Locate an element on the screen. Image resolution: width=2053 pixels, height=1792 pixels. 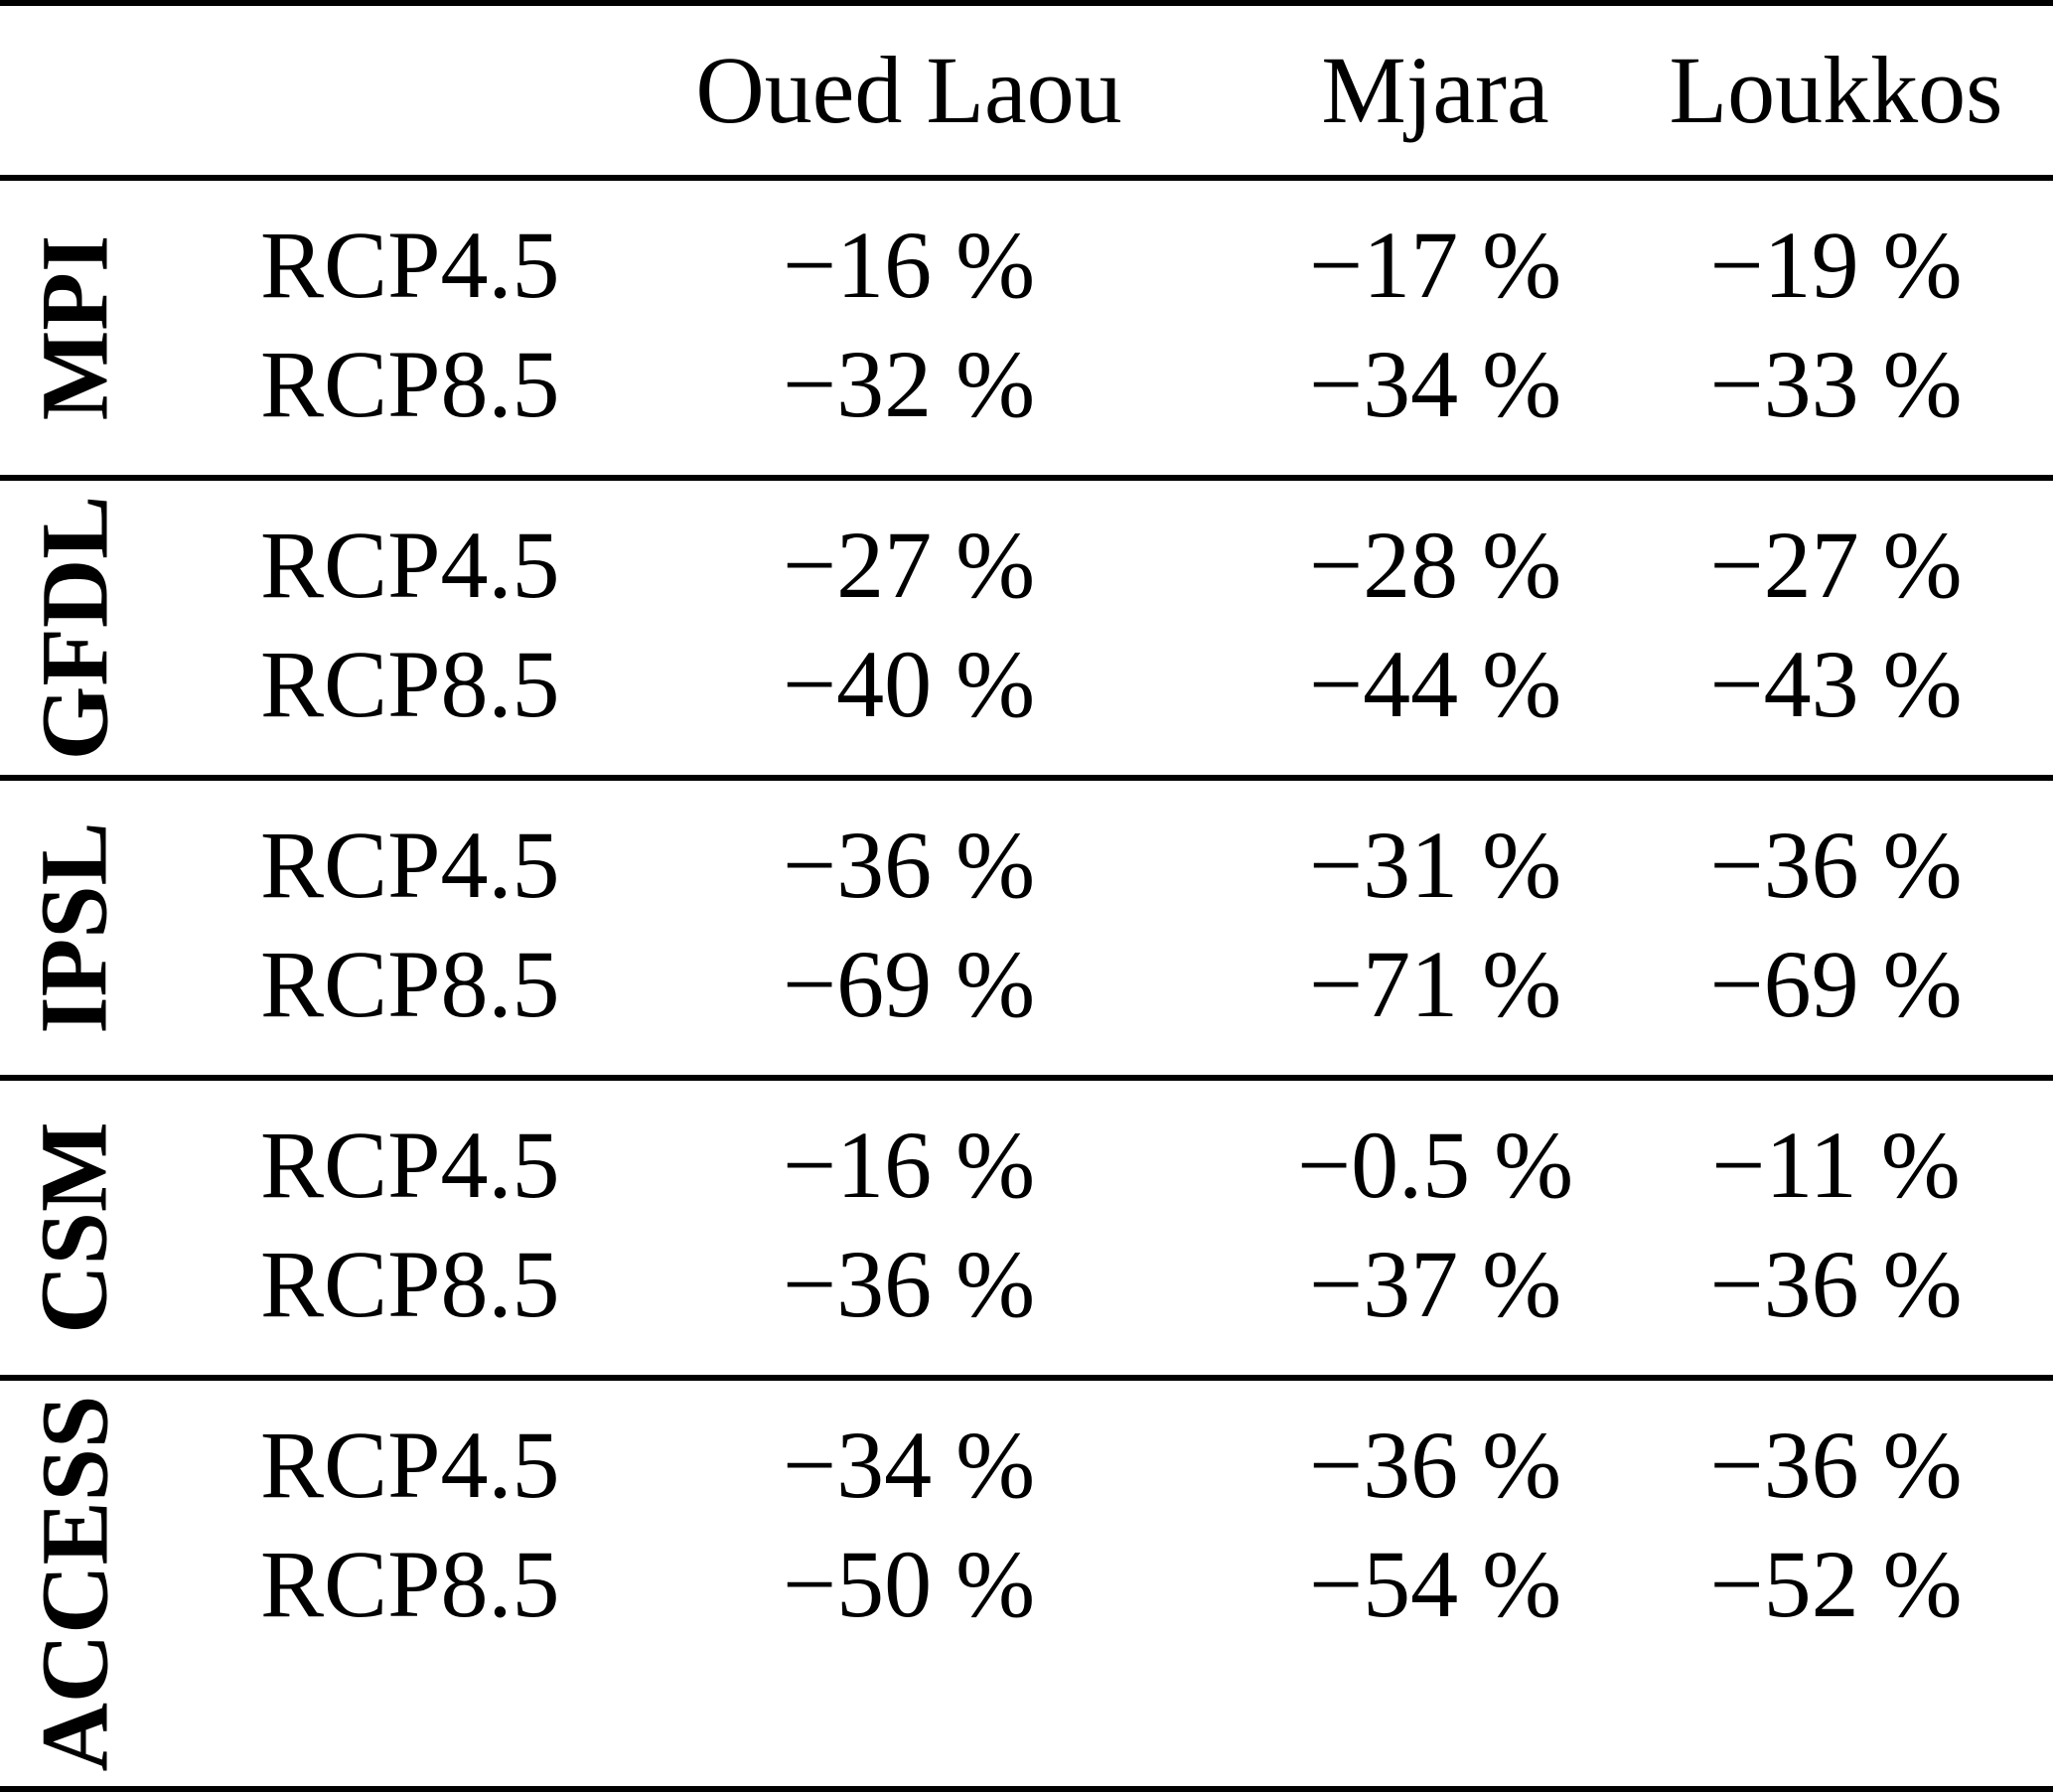
value-loukkos: −27 % is located at coordinates (1836, 566).